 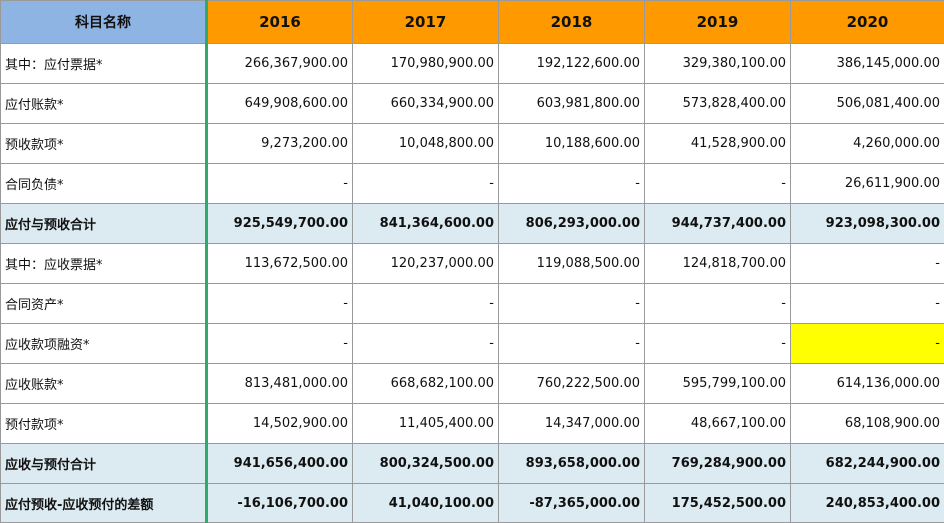 What do you see at coordinates (867, 63) in the screenshot?
I see `cell-value: 386,145,000.00` at bounding box center [867, 63].